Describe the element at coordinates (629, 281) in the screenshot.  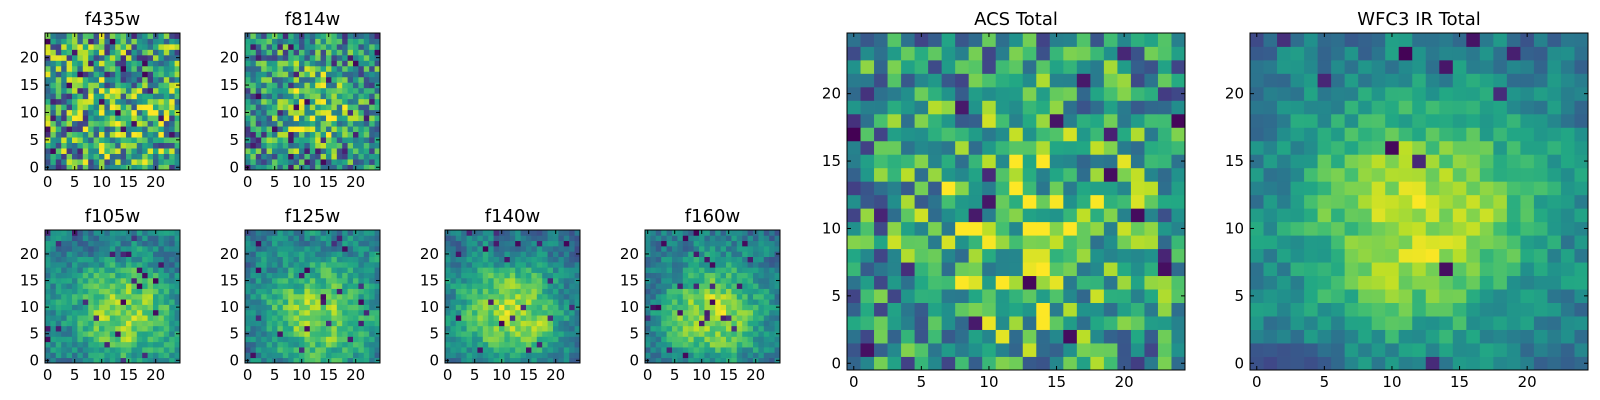
I see `y-tick-label: 15` at that location.